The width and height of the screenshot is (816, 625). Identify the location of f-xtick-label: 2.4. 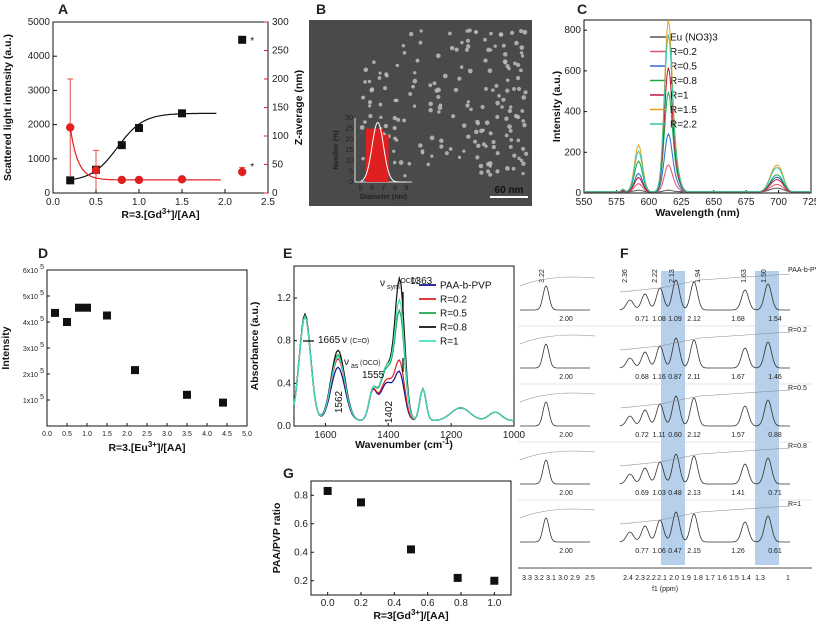
(628, 578).